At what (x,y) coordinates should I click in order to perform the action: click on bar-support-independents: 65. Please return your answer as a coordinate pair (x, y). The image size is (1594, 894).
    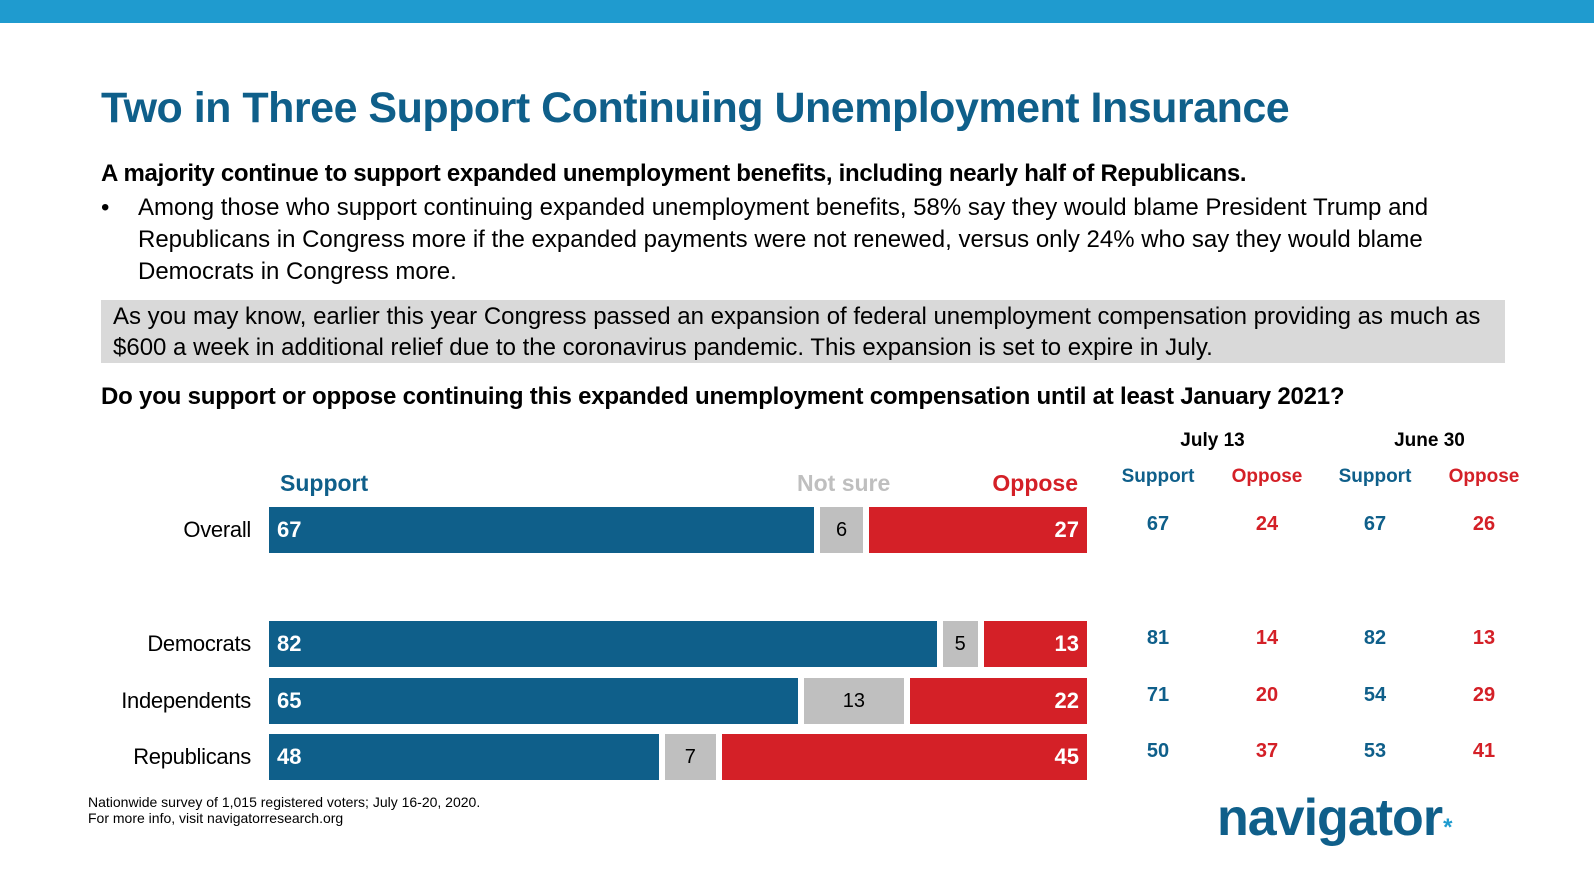
    Looking at the image, I should click on (533, 701).